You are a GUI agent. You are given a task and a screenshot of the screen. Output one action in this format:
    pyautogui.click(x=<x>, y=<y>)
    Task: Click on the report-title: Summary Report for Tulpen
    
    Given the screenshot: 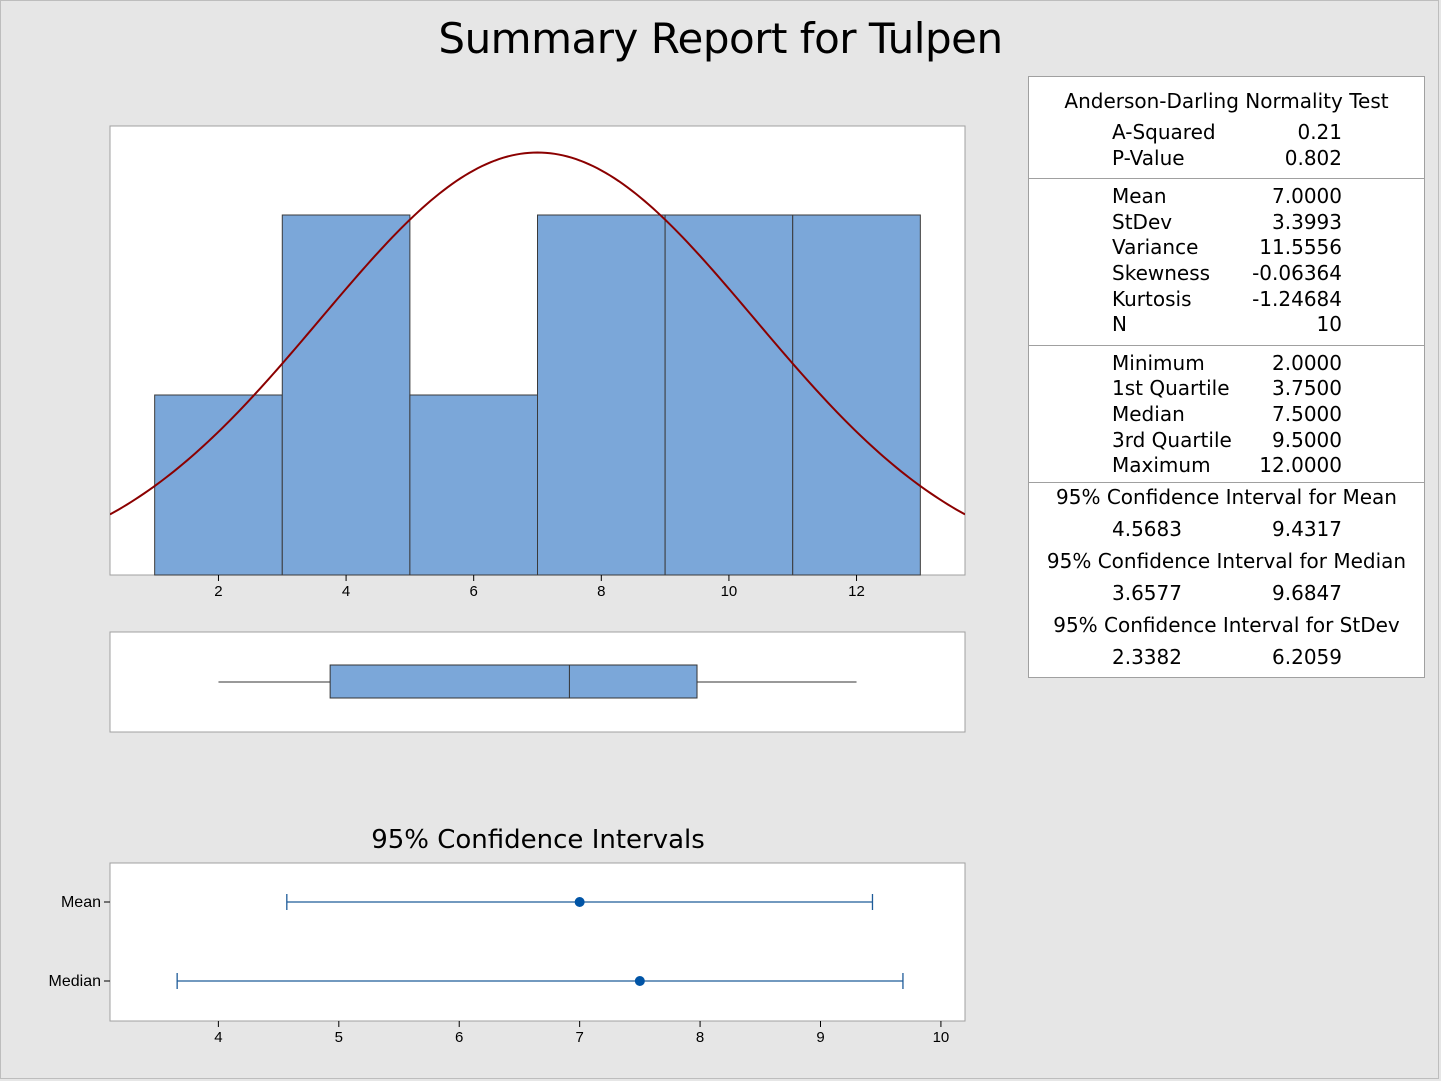 What is the action you would take?
    pyautogui.click(x=720, y=38)
    